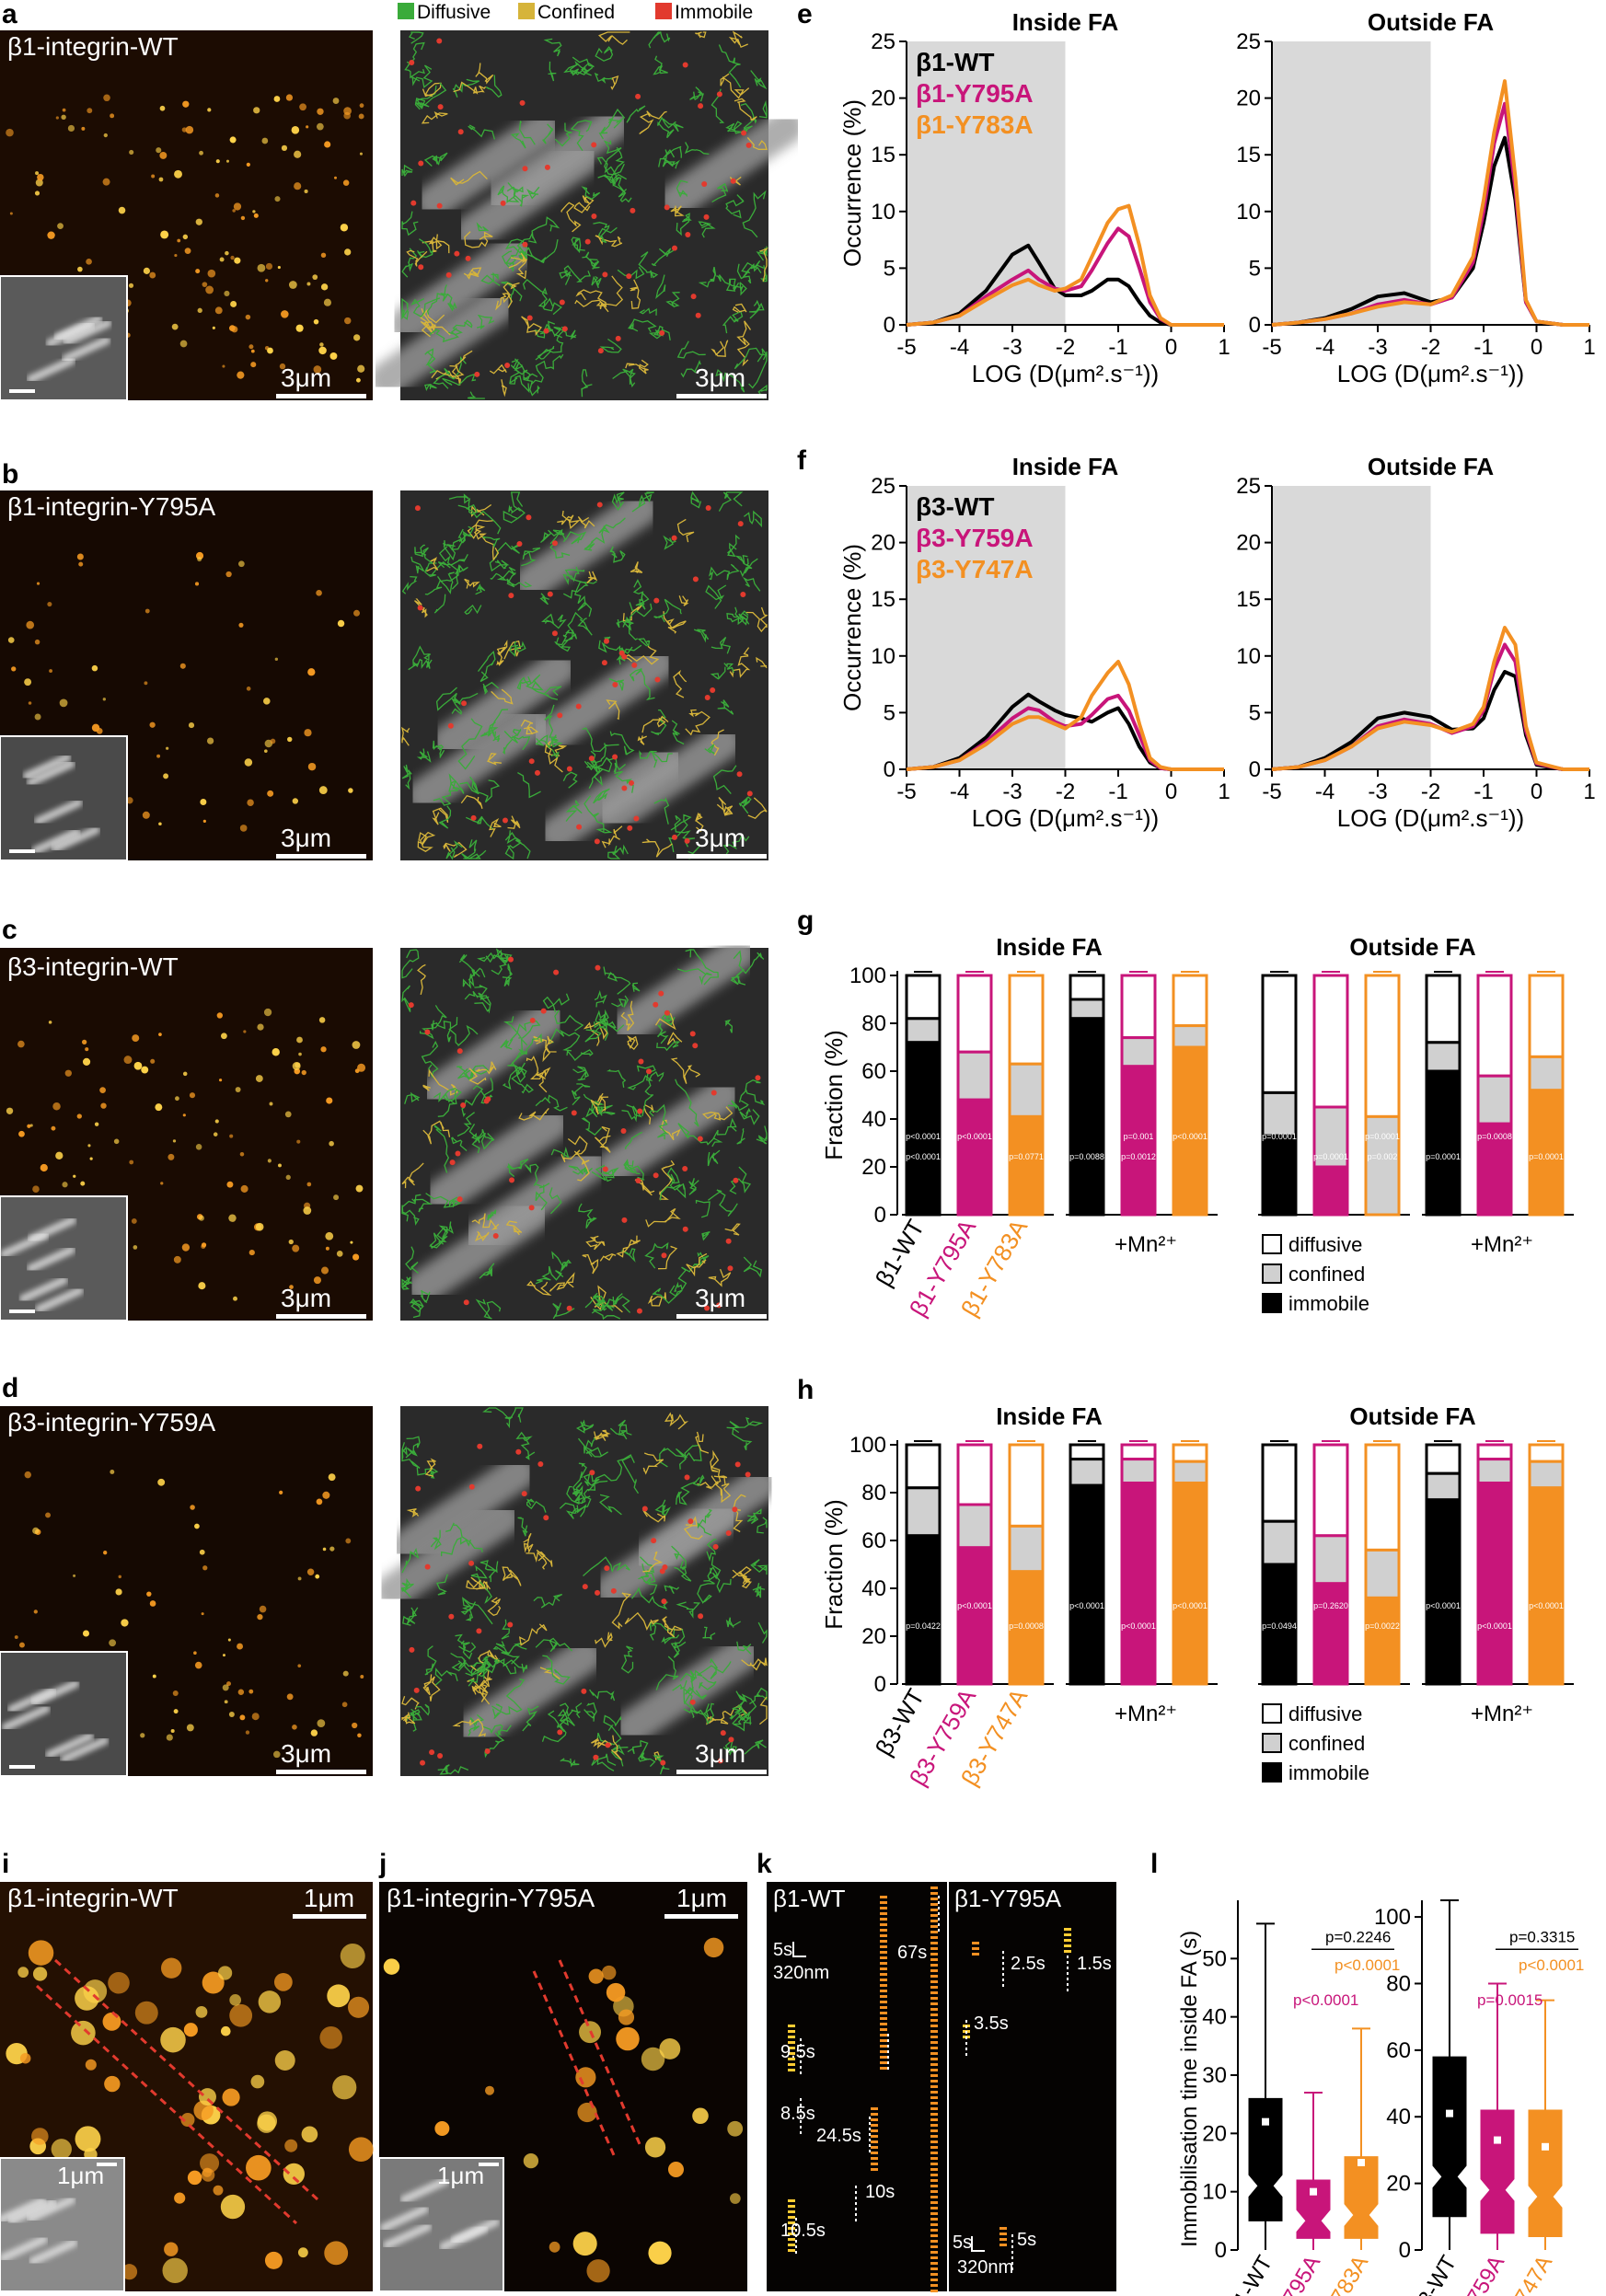 This screenshot has width=1606, height=2296. I want to click on stack-legend-swatch, so click(1272, 1773).